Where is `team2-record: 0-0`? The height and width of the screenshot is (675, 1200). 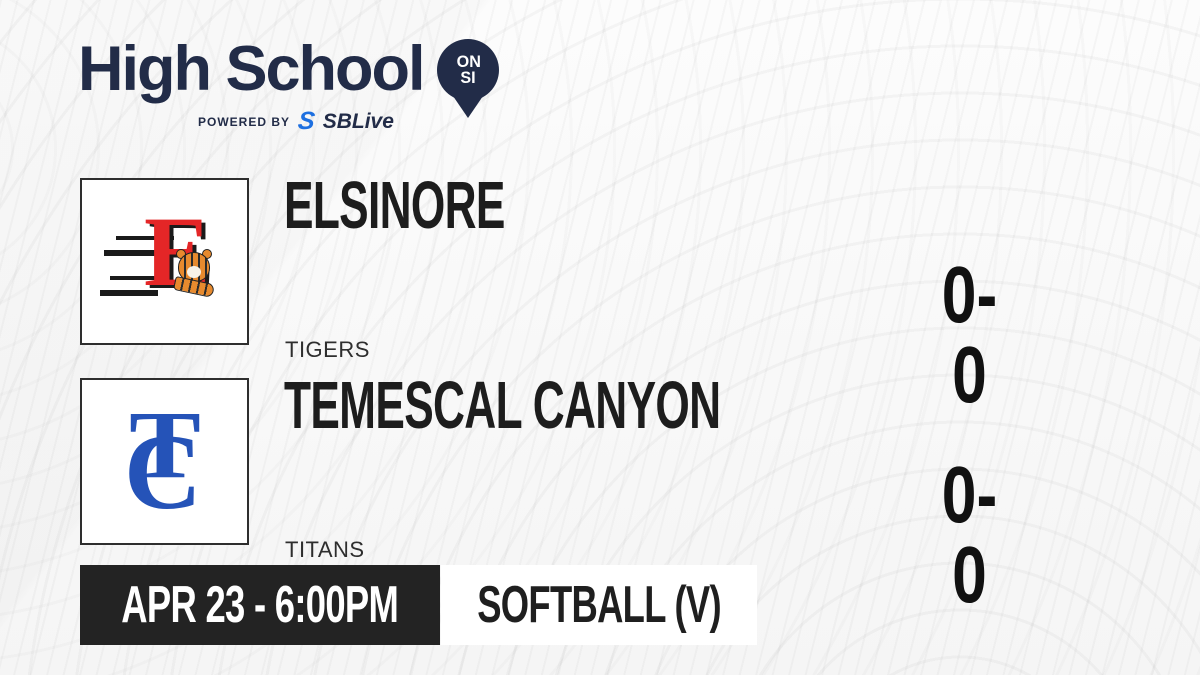
team2-record: 0-0 is located at coordinates (969, 534).